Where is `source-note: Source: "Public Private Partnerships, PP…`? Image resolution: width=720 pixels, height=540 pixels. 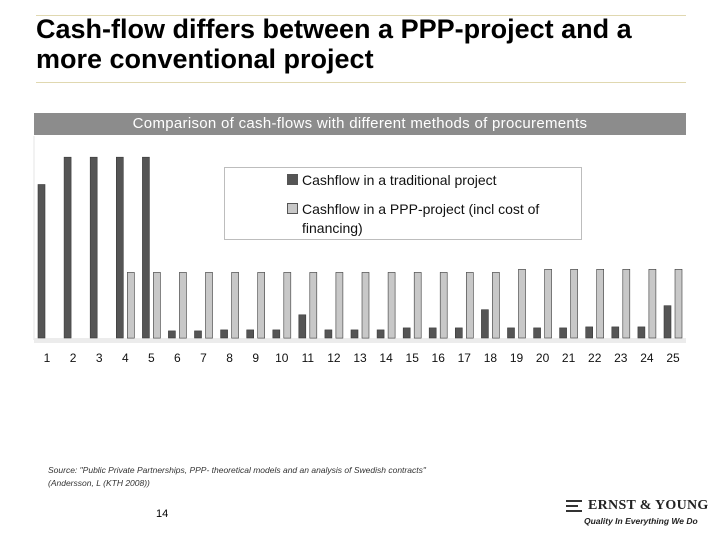 source-note: Source: "Public Private Partnerships, PP… is located at coordinates (237, 476).